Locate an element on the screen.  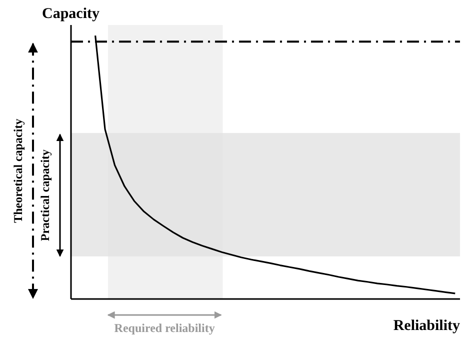
ref-line-label: Theoretical capacity is located at coordinates (18, 170).